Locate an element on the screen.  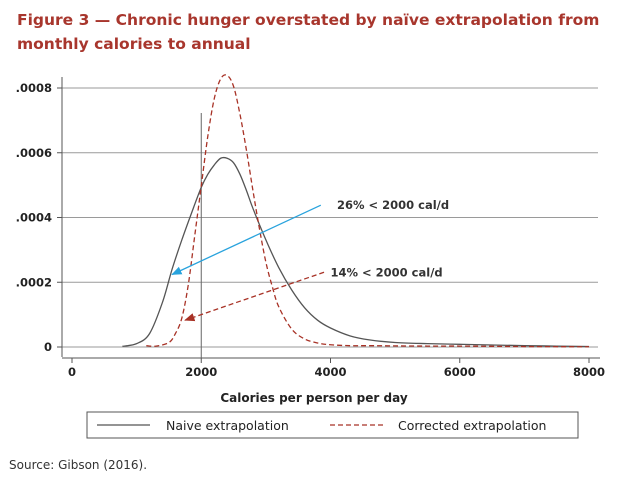
legend-label-naive: Naive extrapolation is located at coordinates (227, 425).